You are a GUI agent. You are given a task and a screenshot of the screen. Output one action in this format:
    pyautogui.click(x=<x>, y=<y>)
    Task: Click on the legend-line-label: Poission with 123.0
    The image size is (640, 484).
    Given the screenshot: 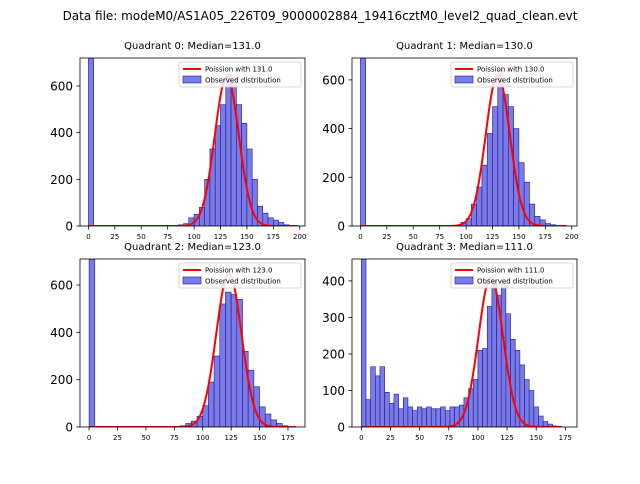 What is the action you would take?
    pyautogui.click(x=239, y=271)
    